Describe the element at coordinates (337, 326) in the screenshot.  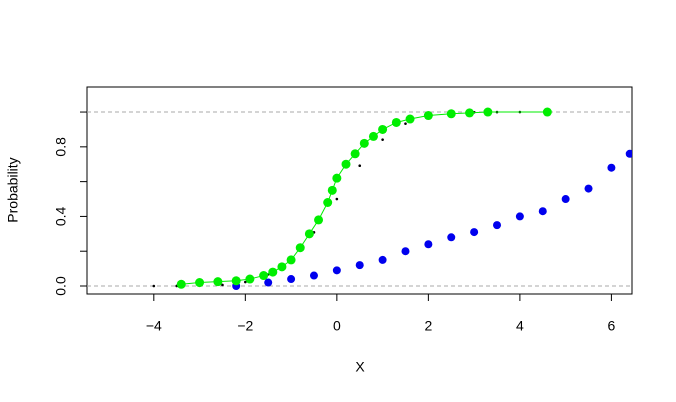
I see `x-tick-label: 0` at that location.